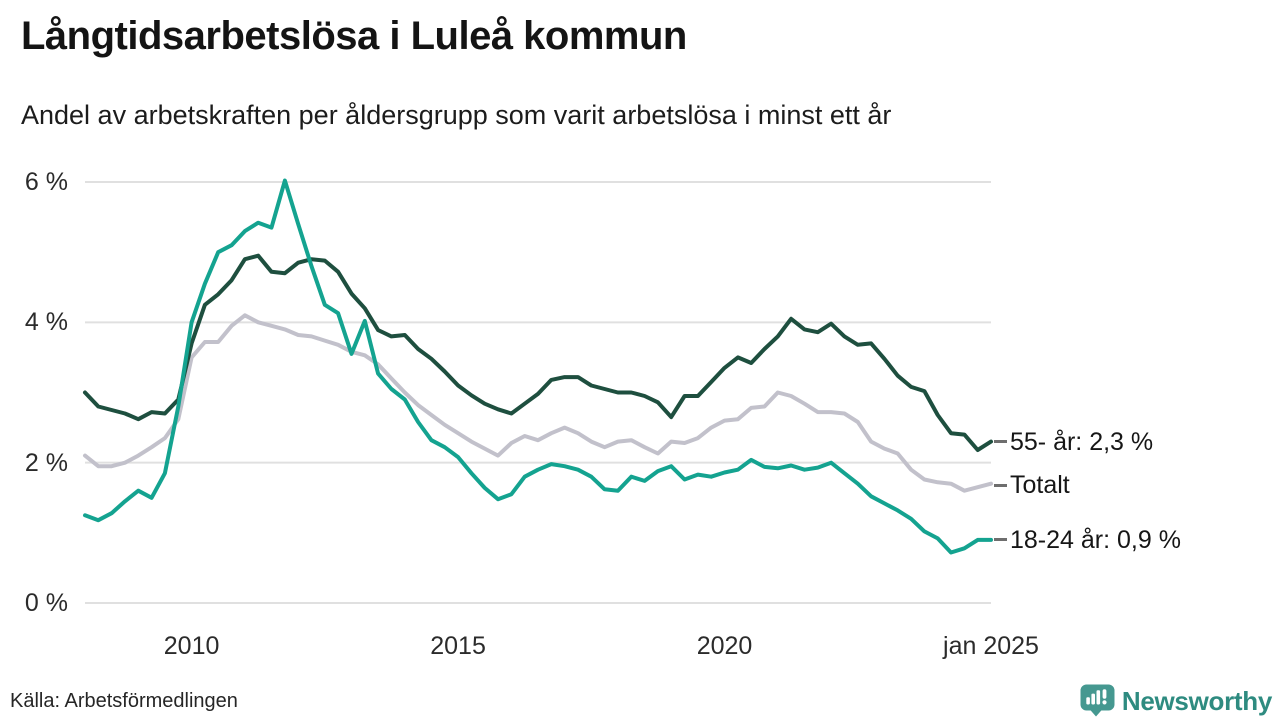 The width and height of the screenshot is (1280, 720). What do you see at coordinates (991, 646) in the screenshot?
I see `x-tick-label: jan 2025` at bounding box center [991, 646].